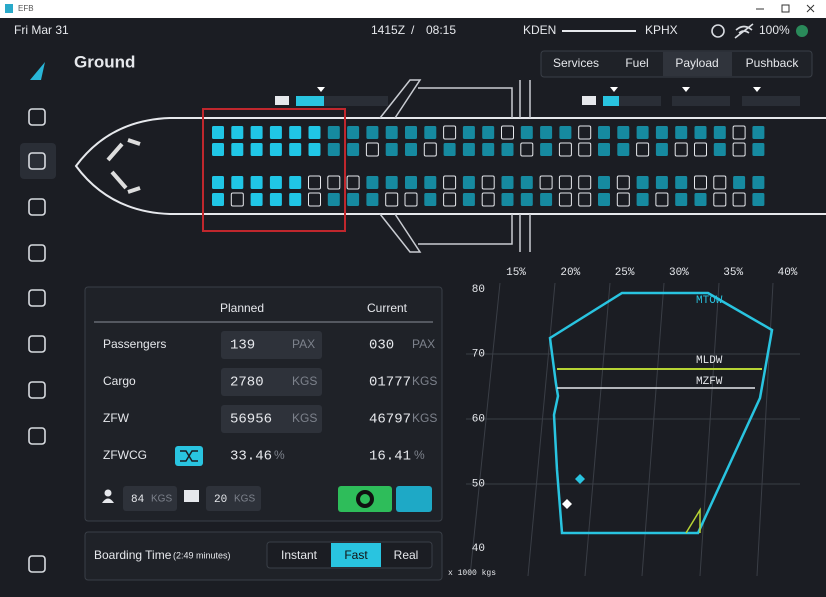 This screenshot has width=826, height=597. I want to click on tab: Pushback, so click(773, 63).